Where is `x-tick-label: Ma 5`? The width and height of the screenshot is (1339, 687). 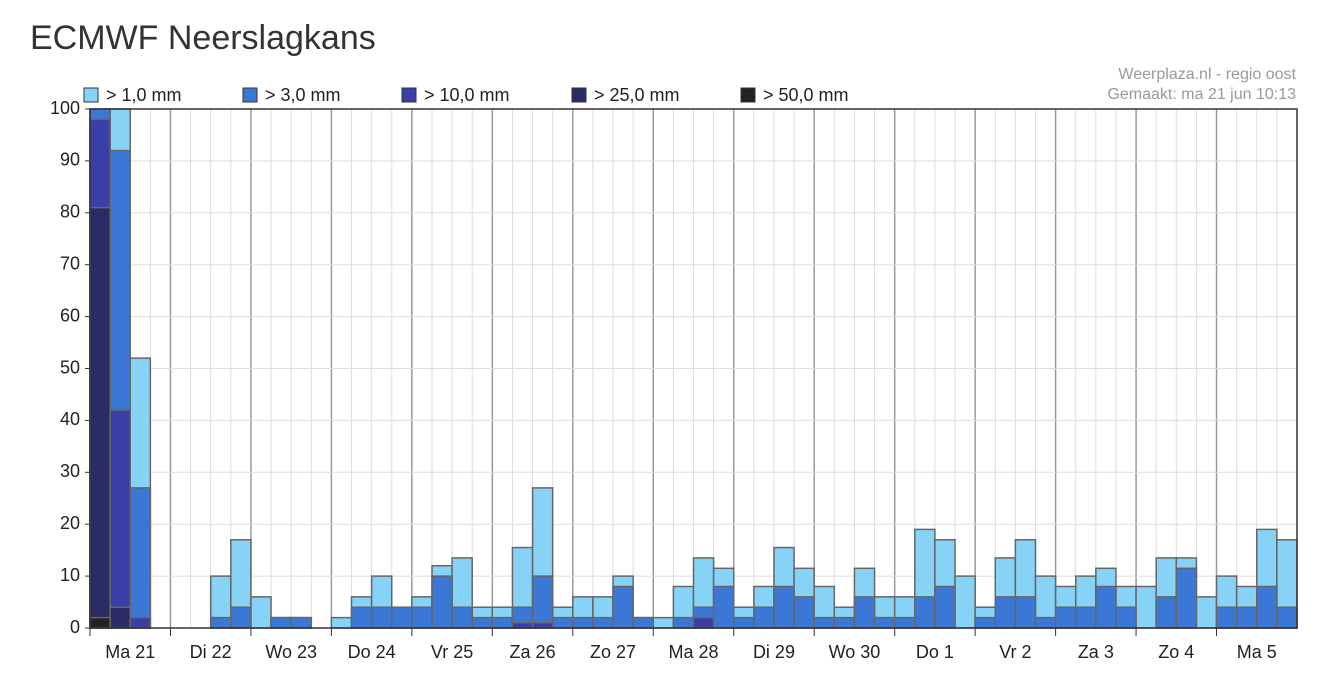 x-tick-label: Ma 5 is located at coordinates (1257, 652).